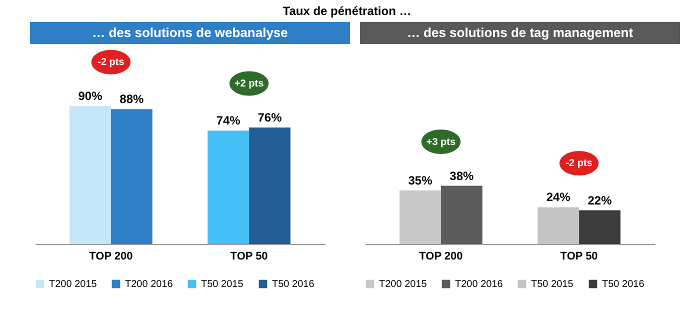 The height and width of the screenshot is (318, 694). I want to click on data-label: 76%, so click(270, 117).